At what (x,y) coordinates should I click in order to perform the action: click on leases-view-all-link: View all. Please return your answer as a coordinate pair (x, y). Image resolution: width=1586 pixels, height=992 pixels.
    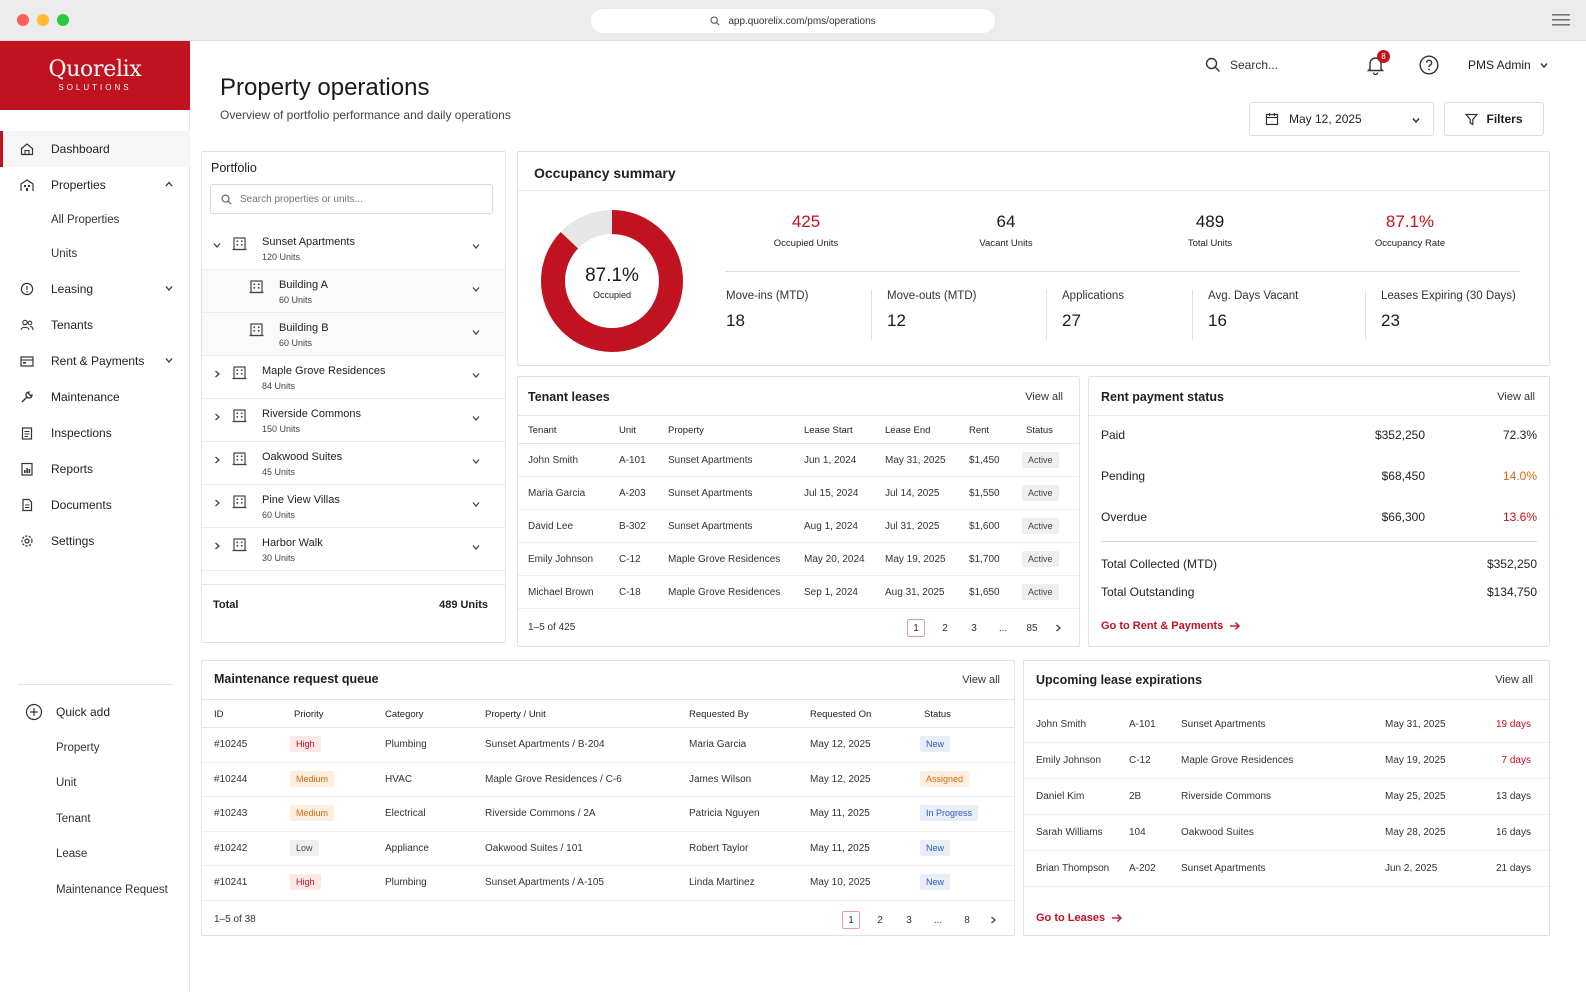
    Looking at the image, I should click on (1044, 397).